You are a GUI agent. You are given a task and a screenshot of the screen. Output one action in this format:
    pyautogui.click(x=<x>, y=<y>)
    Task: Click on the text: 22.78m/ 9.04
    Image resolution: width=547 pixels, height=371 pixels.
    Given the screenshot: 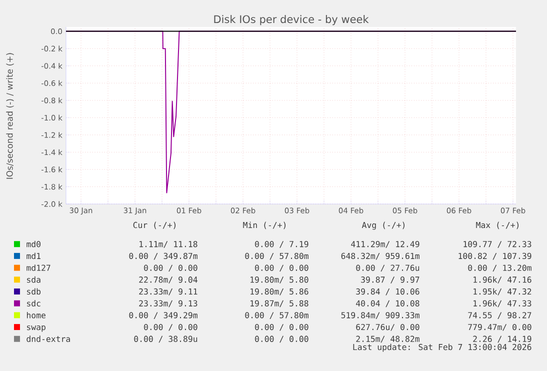 What is the action you would take?
    pyautogui.click(x=168, y=280)
    